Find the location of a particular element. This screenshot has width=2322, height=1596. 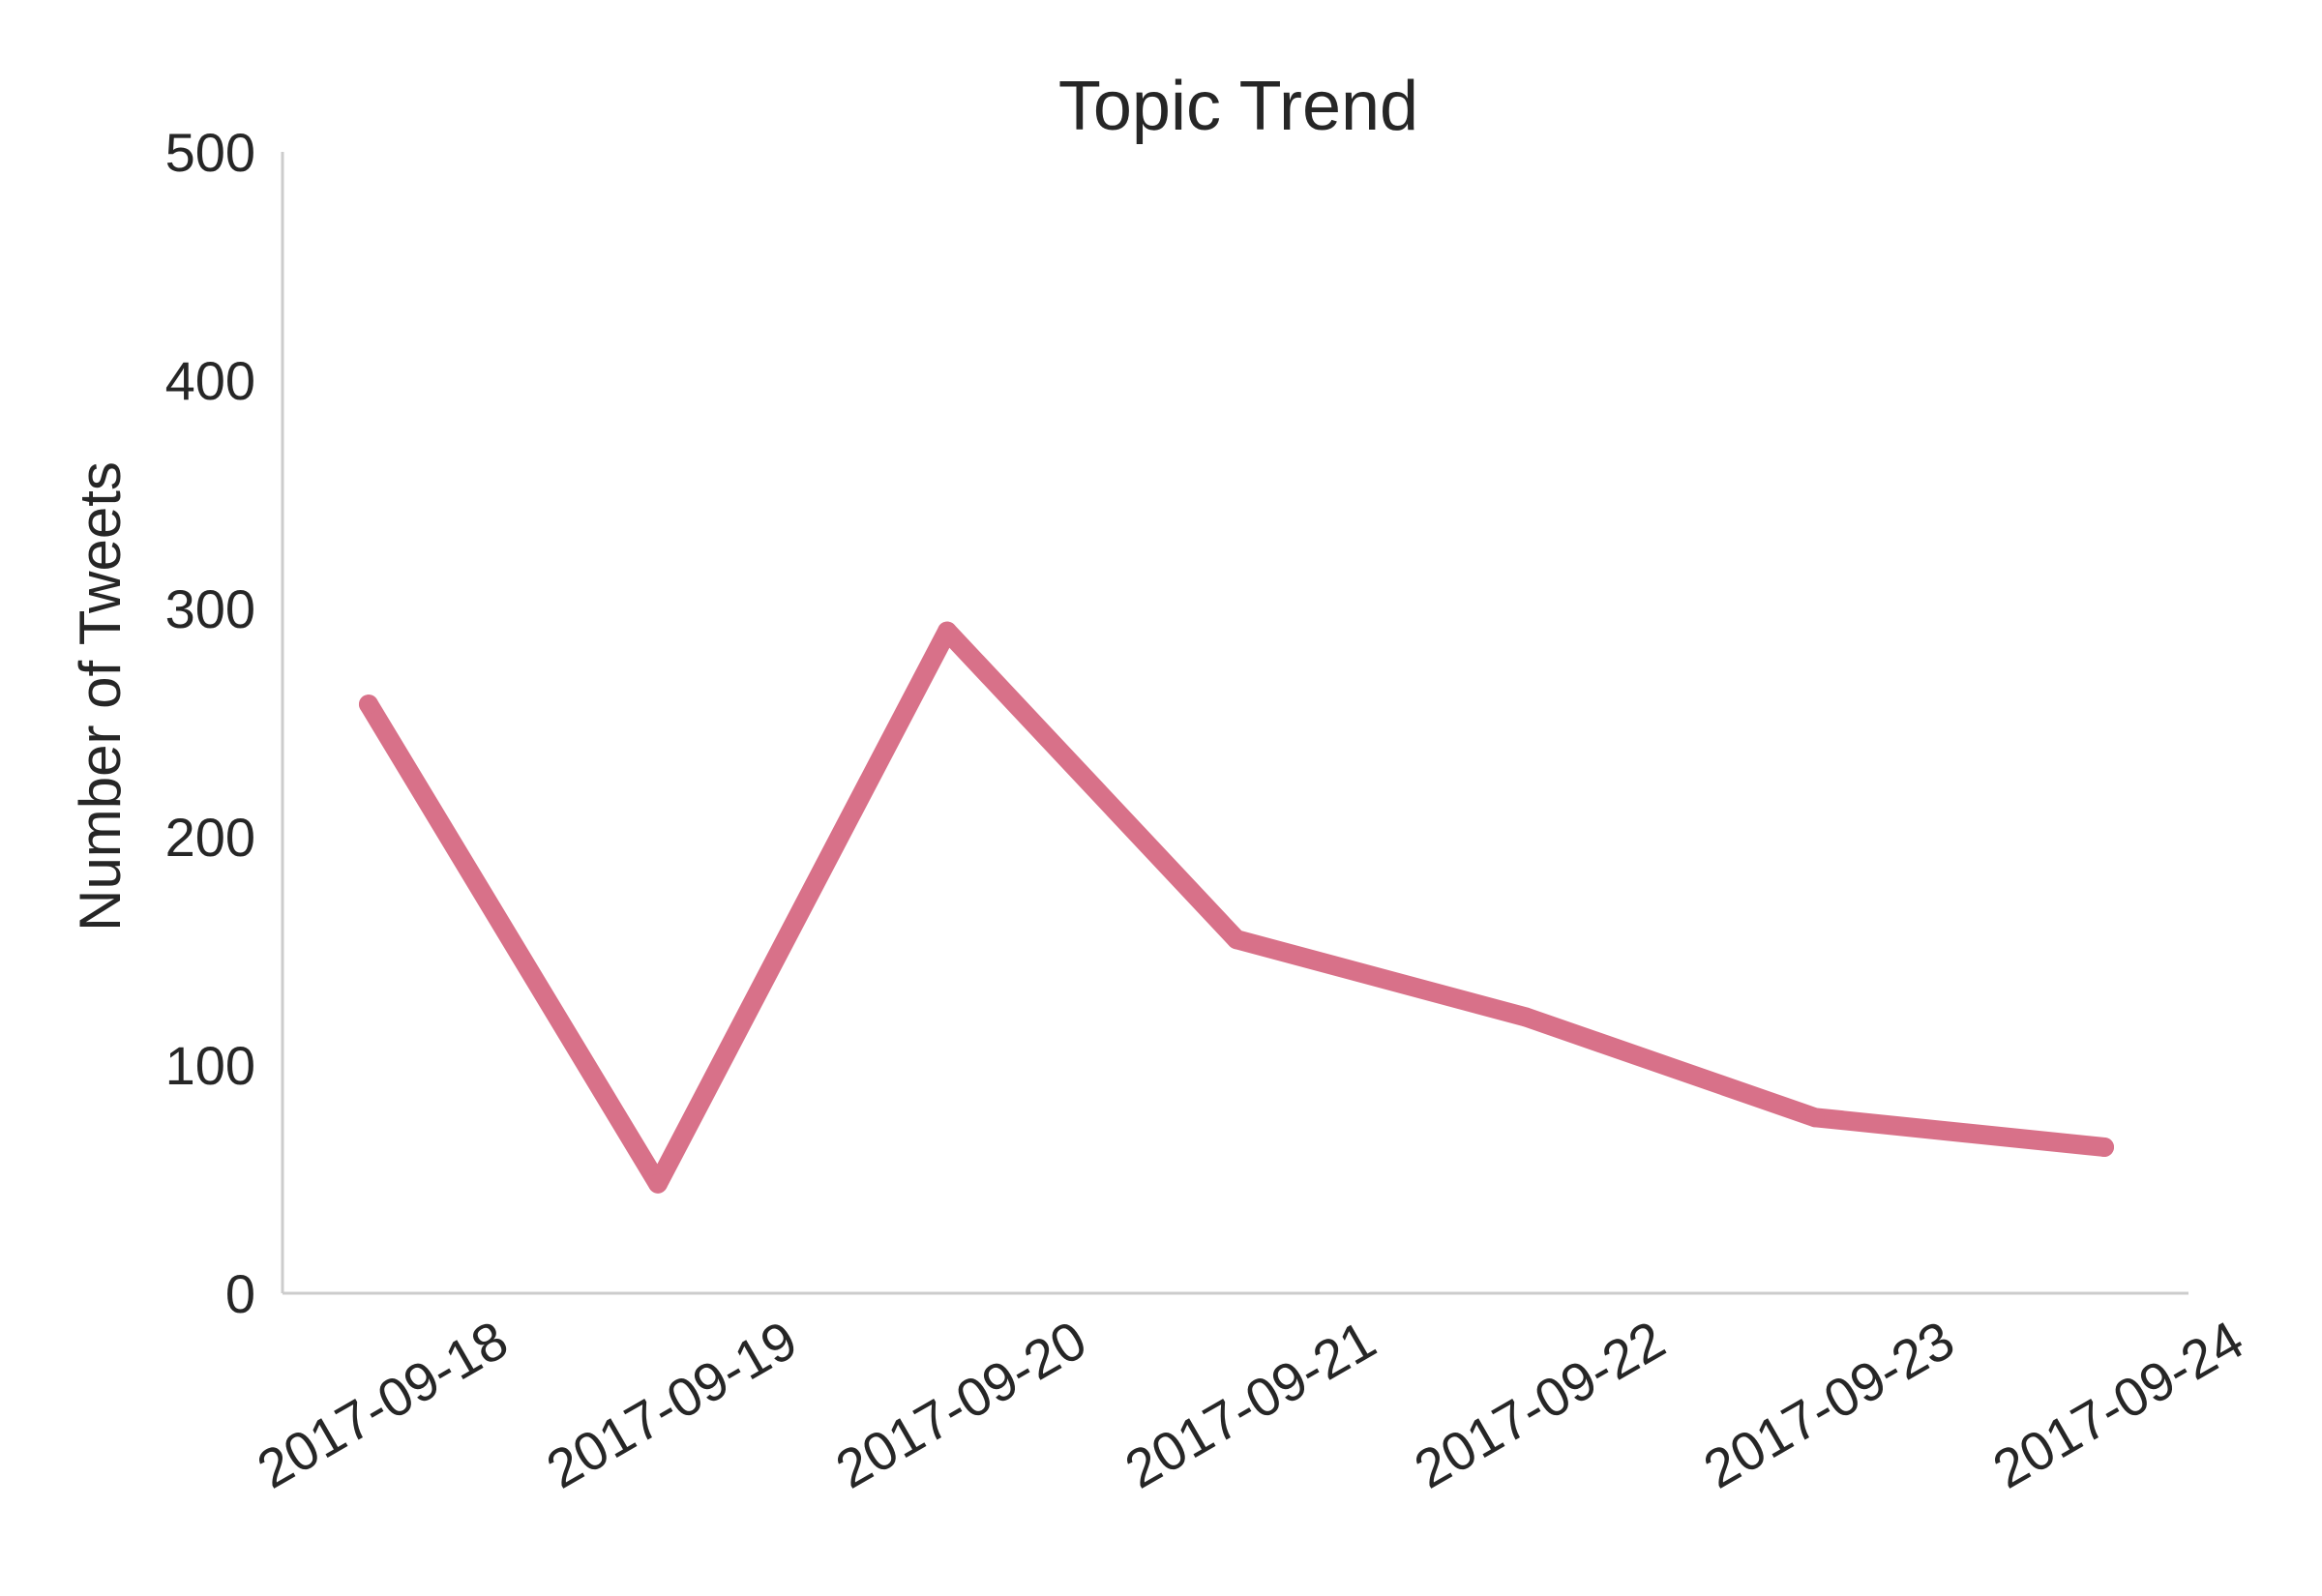

x-tick-label: 2017-09-18 is located at coordinates (382, 1404).